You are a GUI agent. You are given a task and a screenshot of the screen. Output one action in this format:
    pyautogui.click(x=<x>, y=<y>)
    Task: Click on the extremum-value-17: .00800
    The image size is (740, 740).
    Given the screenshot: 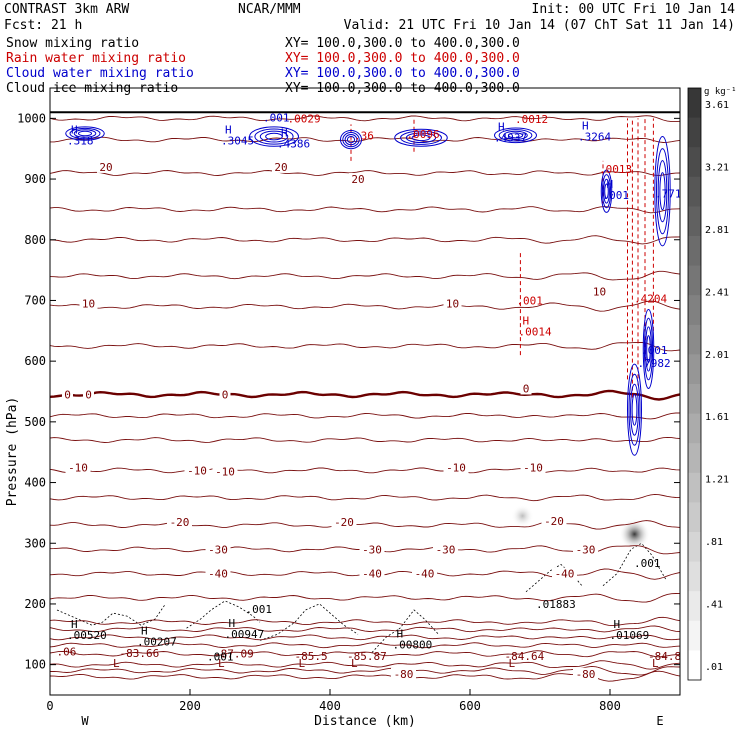 What is the action you would take?
    pyautogui.click(x=413, y=644)
    